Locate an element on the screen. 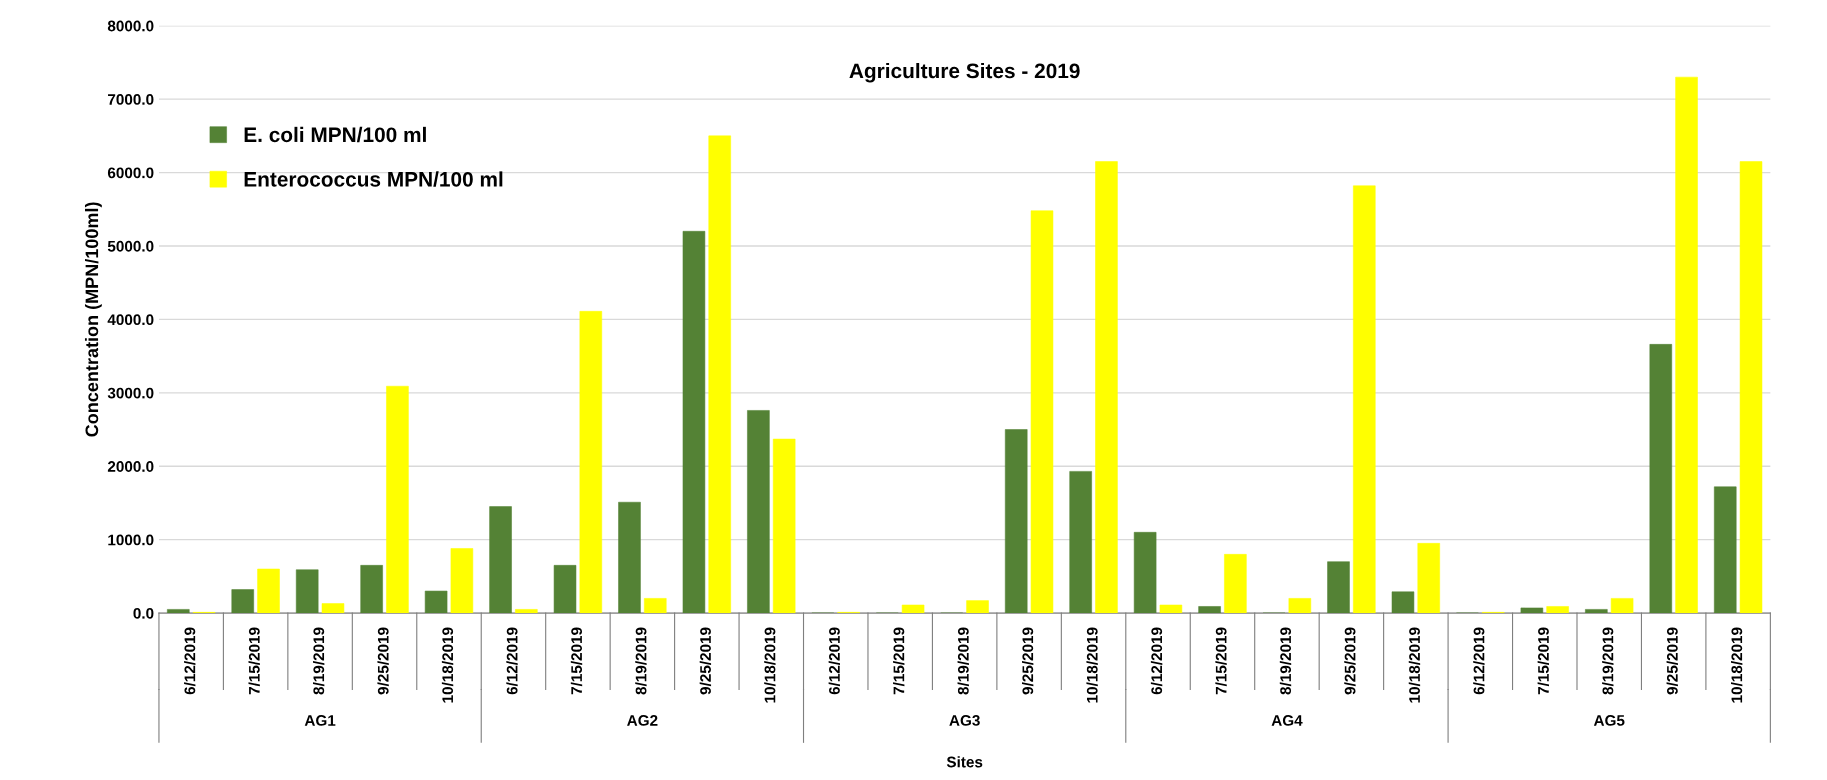 This screenshot has height=780, width=1827. legend-label: Enterococcus MPN/100 ml is located at coordinates (373, 179).